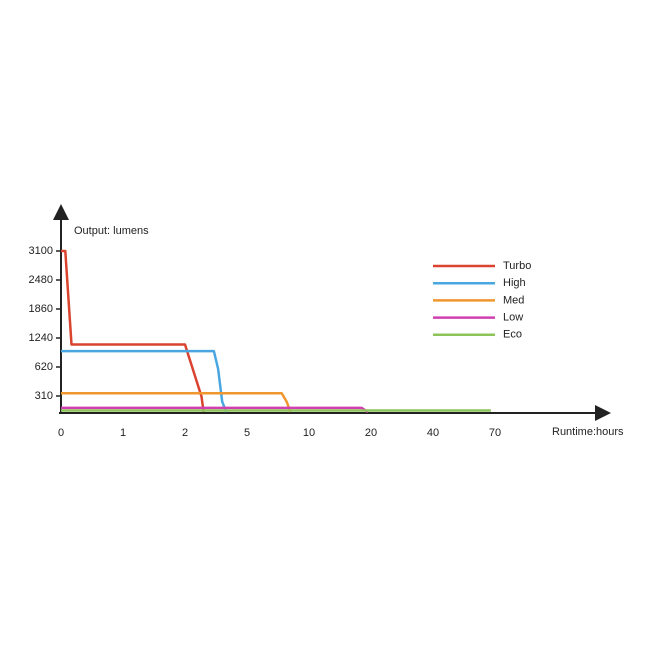  What do you see at coordinates (41, 309) in the screenshot?
I see `y-tick-label: 1860` at bounding box center [41, 309].